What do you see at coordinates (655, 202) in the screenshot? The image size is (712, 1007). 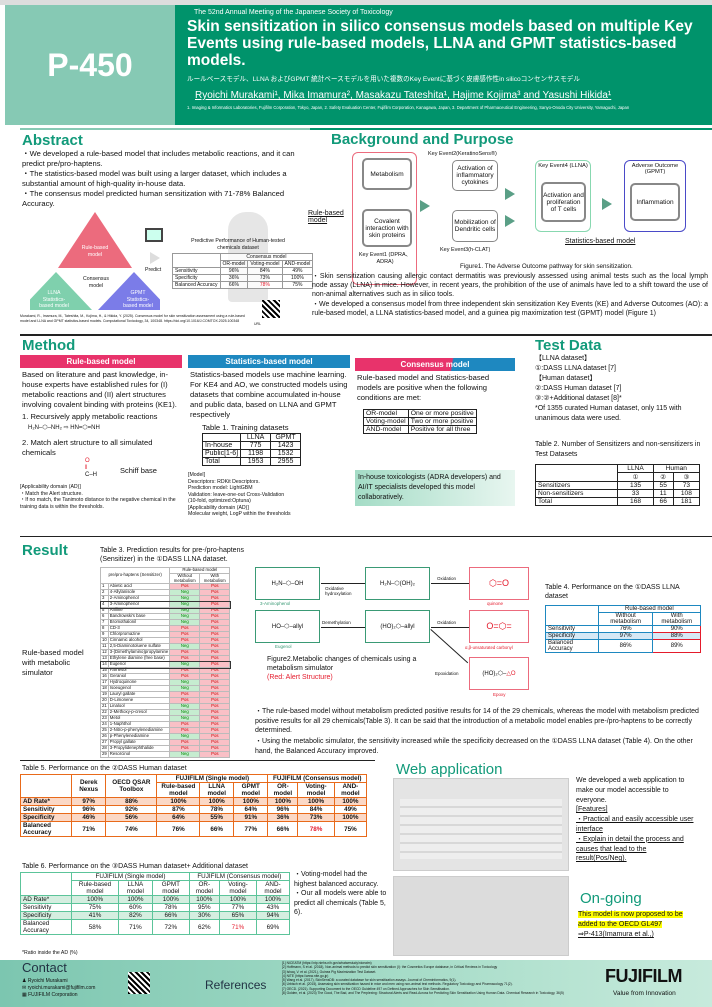 I see `inflammation-box: Inflammation` at bounding box center [655, 202].